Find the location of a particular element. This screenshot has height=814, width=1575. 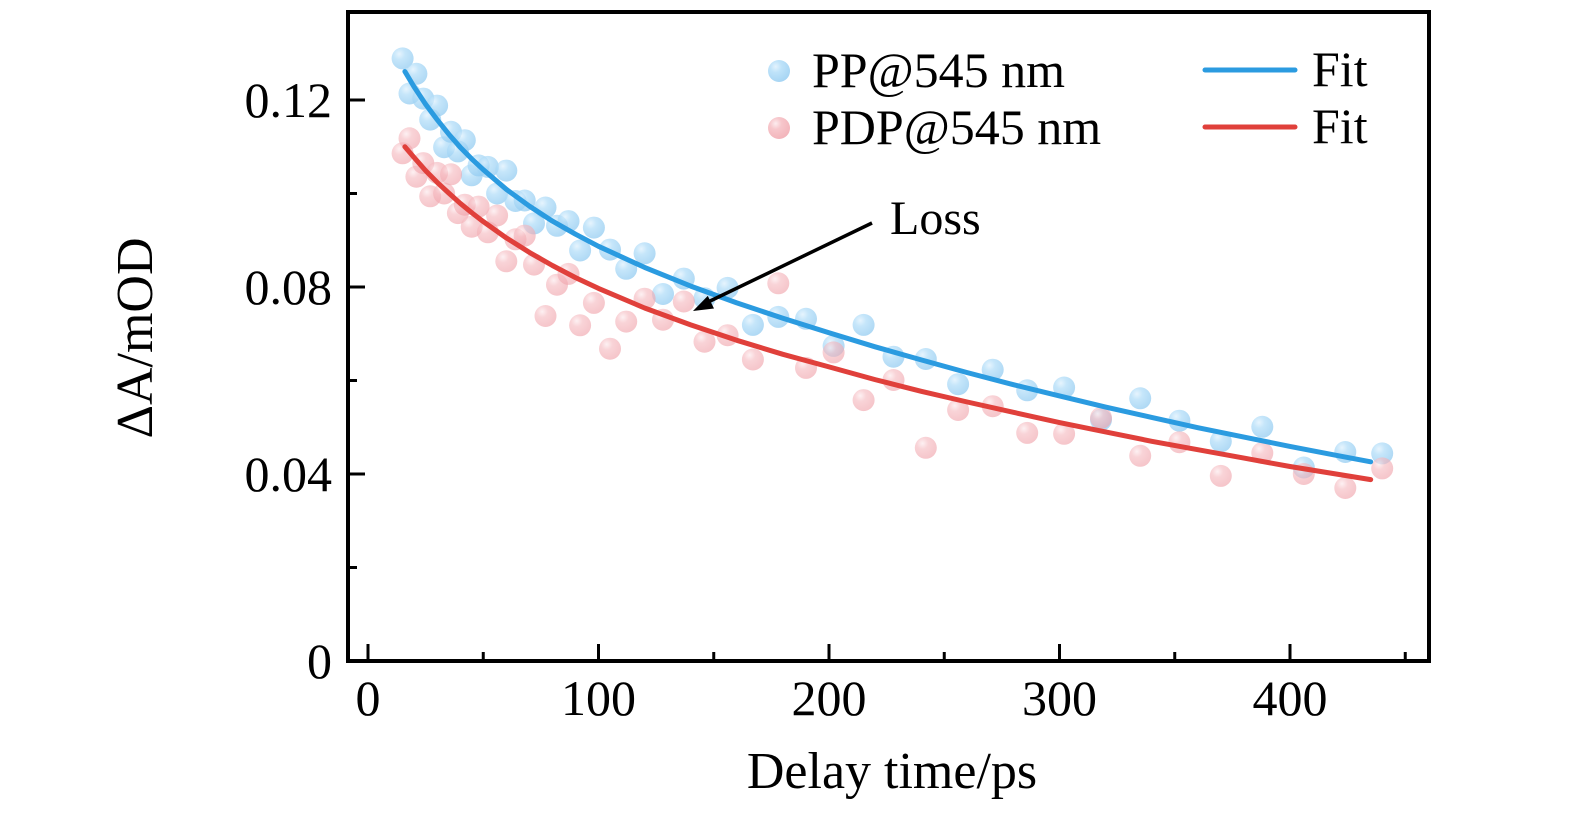

x-tick-label: 0 is located at coordinates (368, 698).